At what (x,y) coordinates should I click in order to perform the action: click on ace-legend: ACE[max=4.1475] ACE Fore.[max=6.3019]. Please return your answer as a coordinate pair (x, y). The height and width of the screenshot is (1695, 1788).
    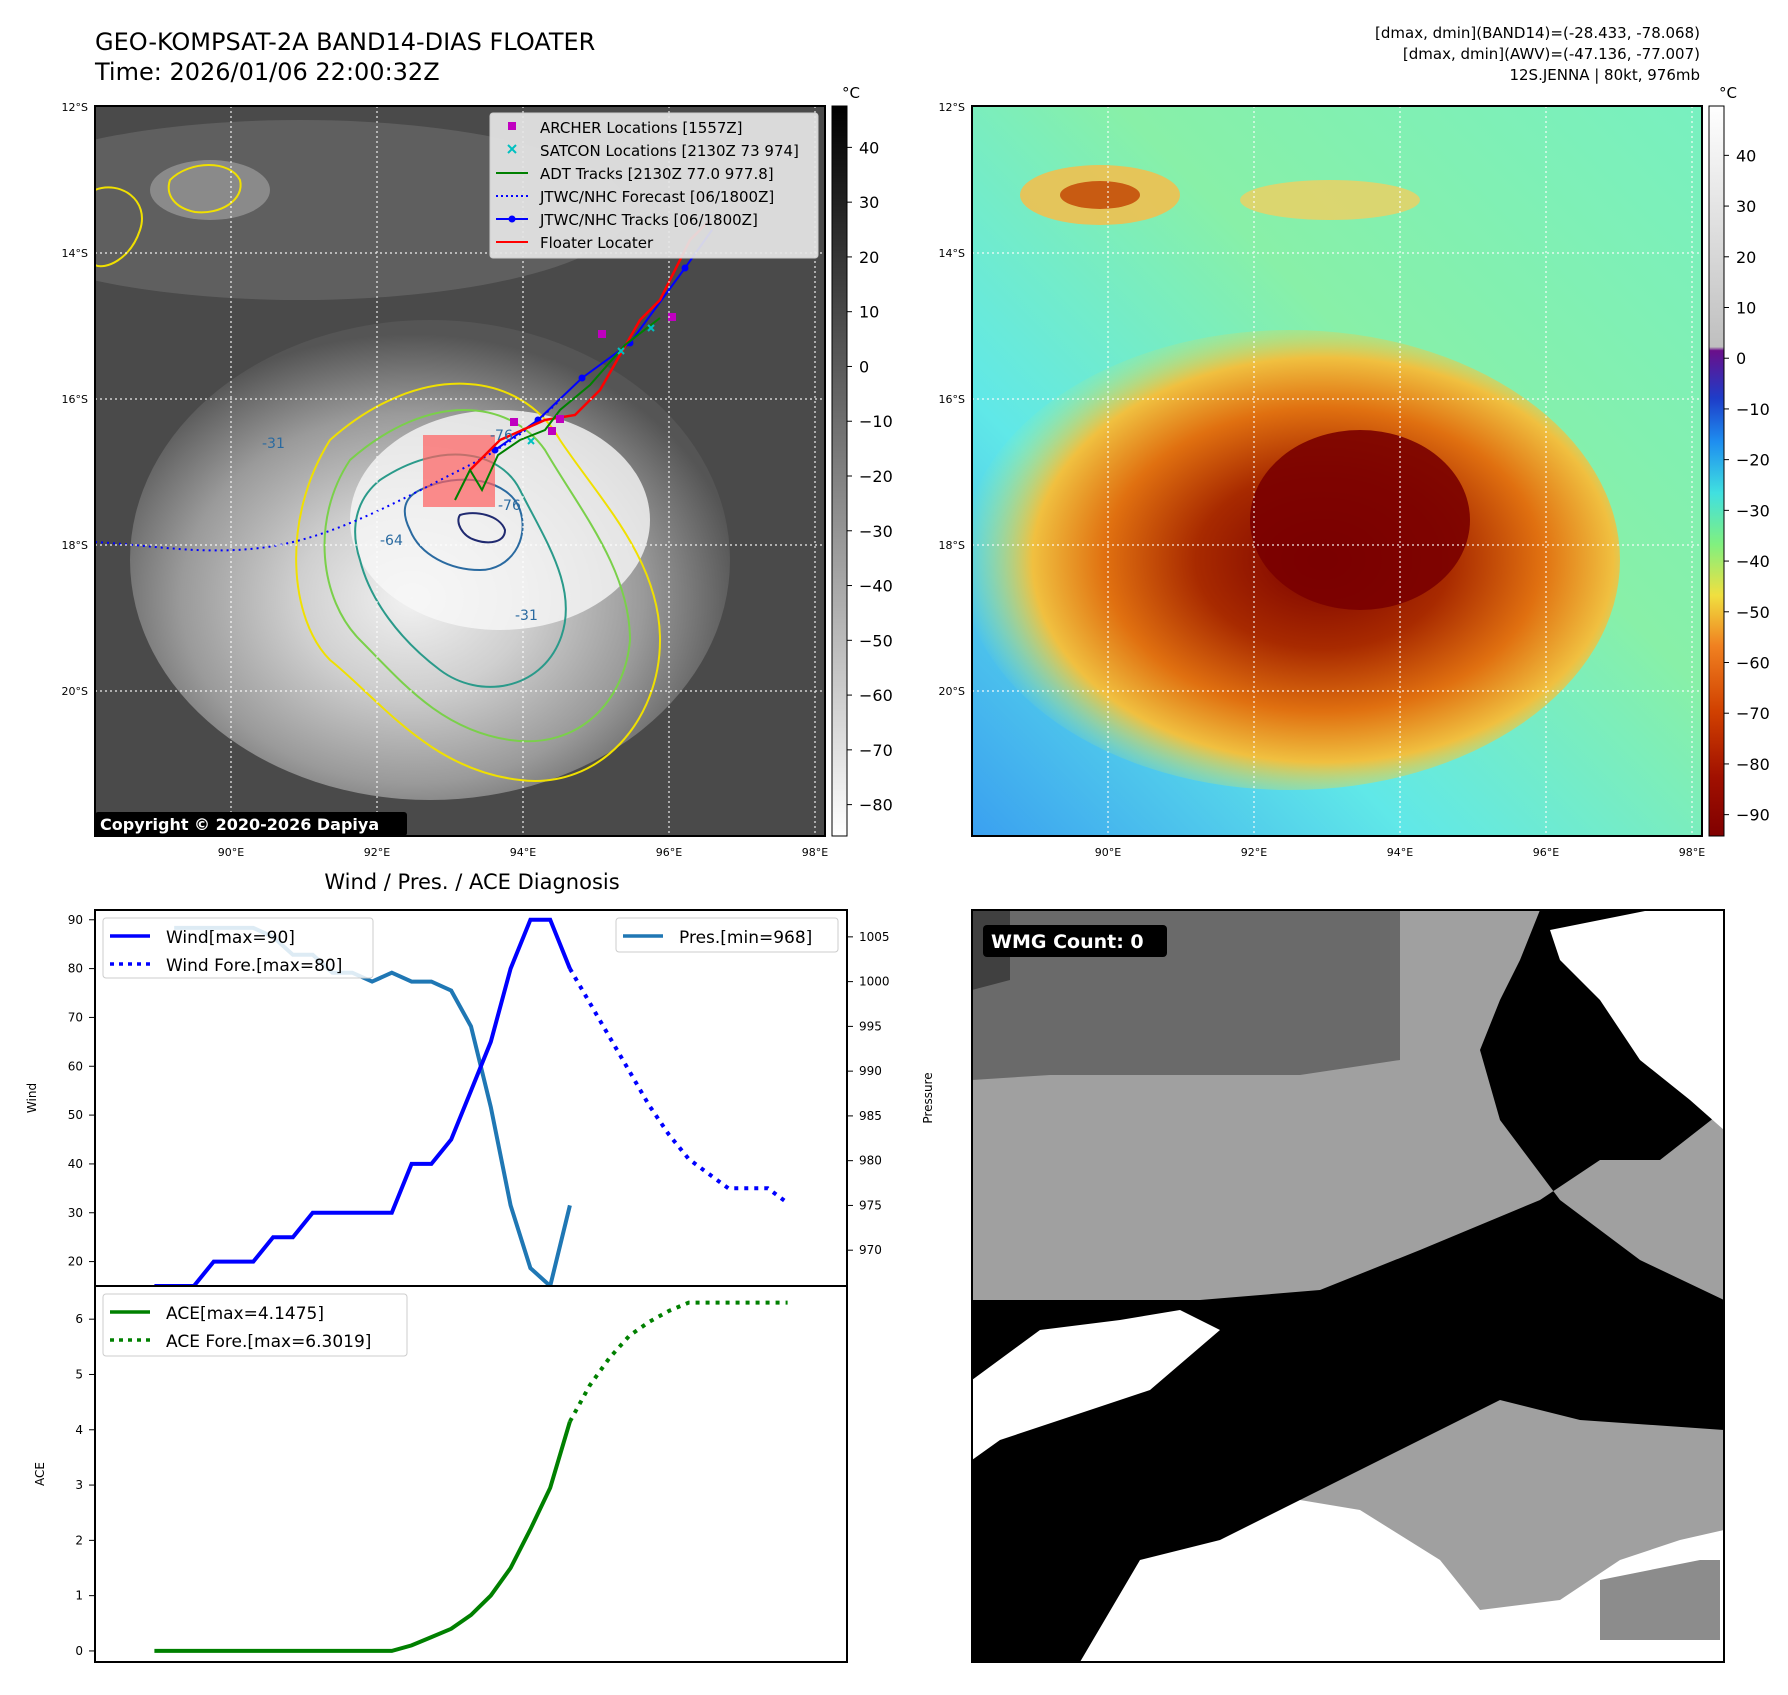
    Looking at the image, I should click on (255, 1325).